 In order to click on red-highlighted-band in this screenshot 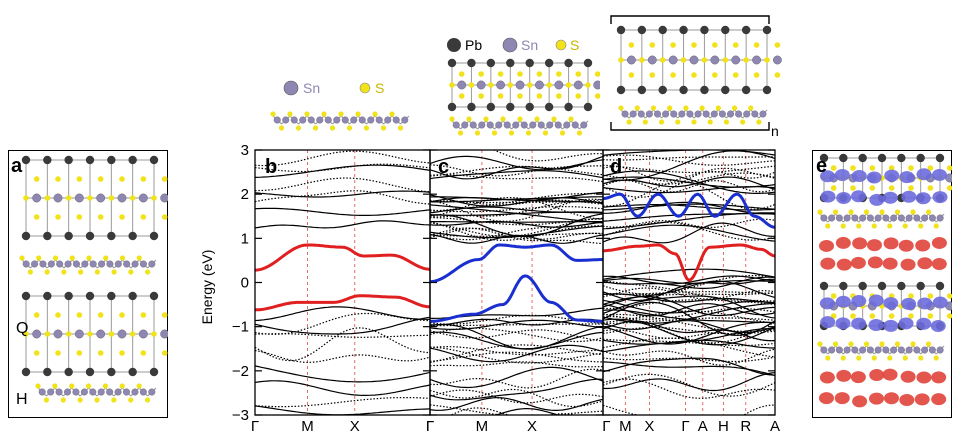, I will do `click(342, 257)`.